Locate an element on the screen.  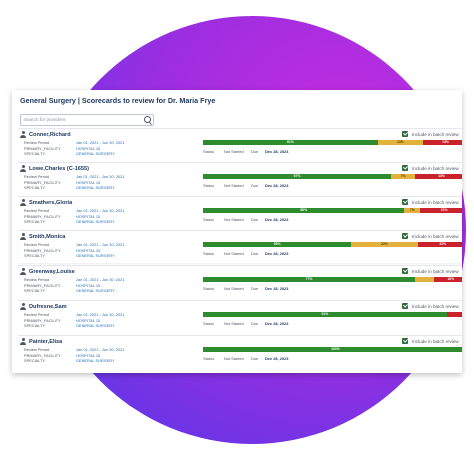
bar-segment-yellow: 22% is located at coordinates (384, 244).